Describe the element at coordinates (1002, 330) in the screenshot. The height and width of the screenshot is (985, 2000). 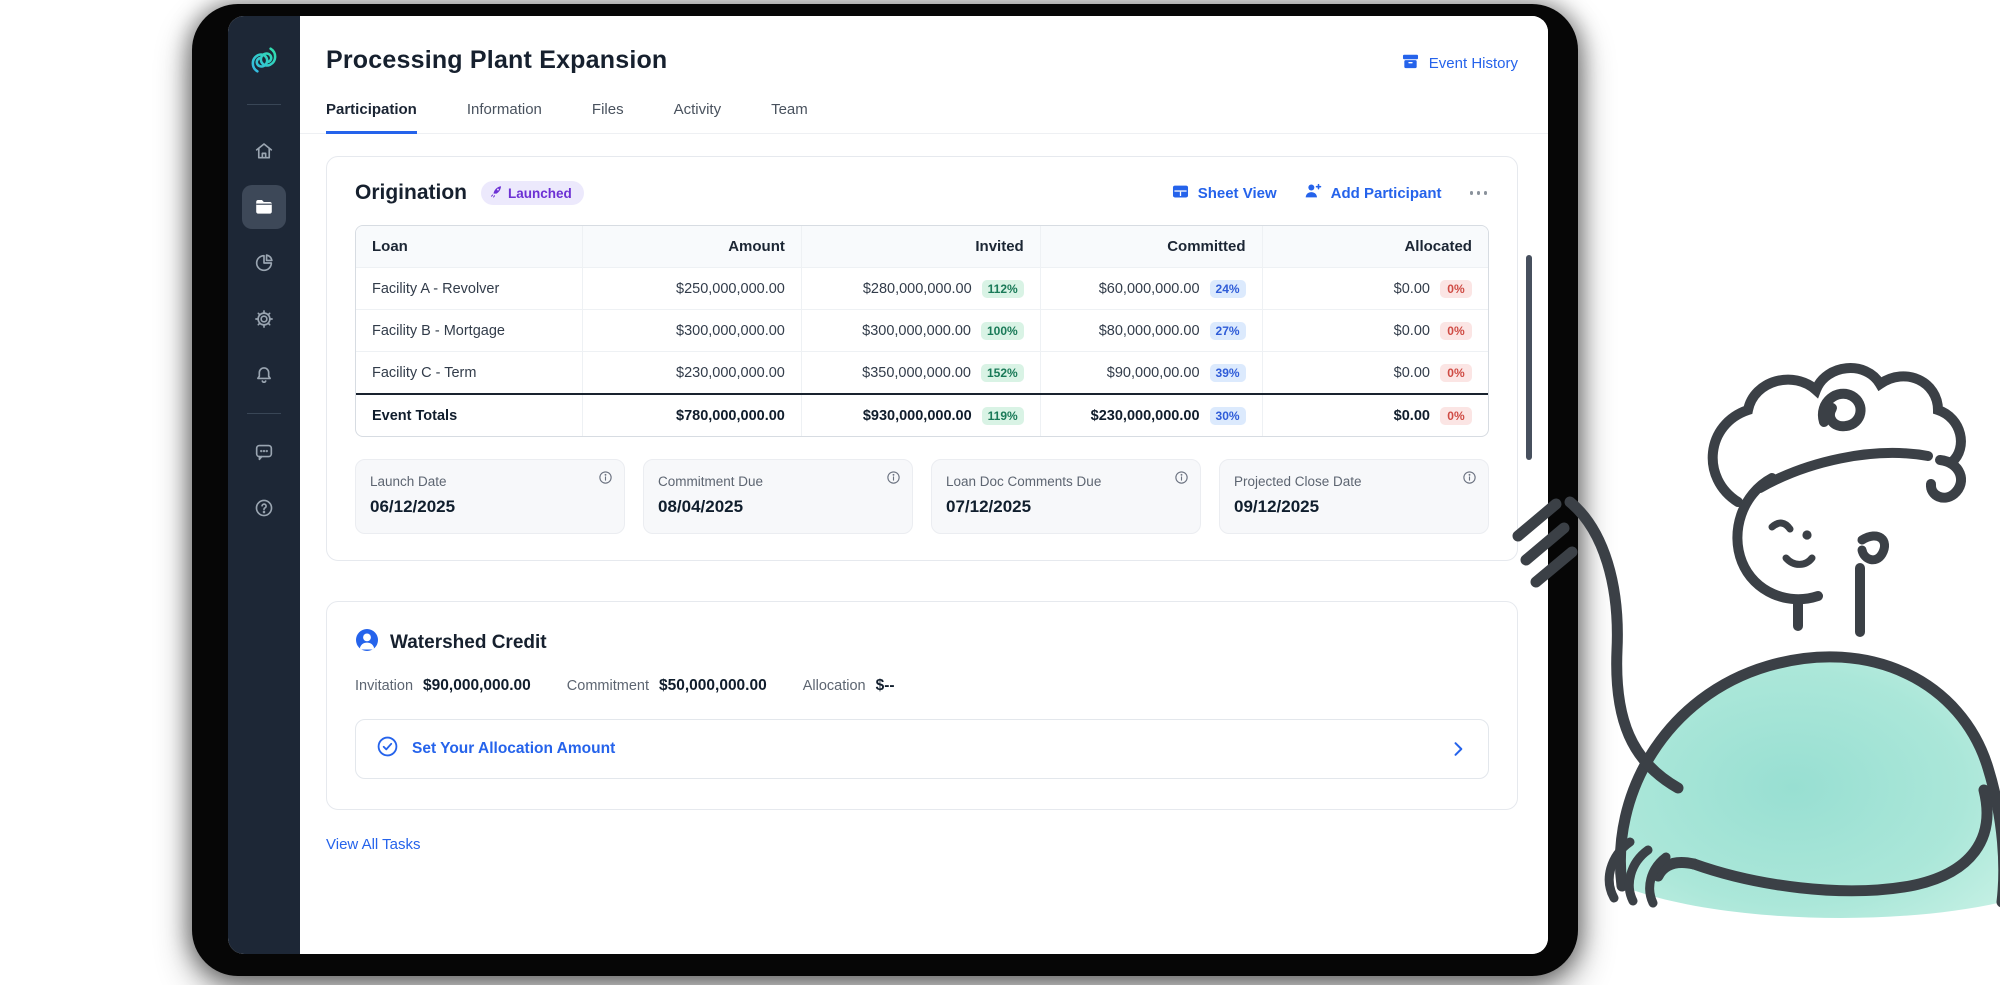
I see `invited-pct-badge: 100%` at that location.